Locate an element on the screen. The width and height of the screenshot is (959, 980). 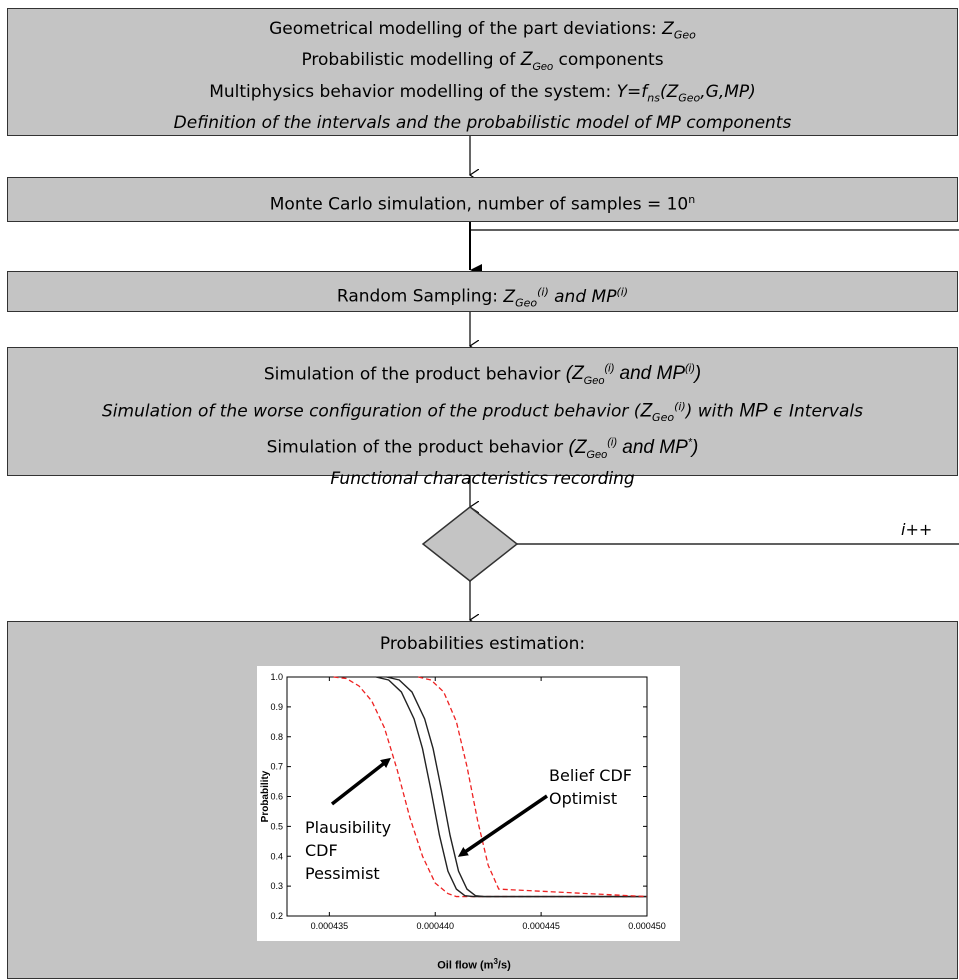
y-tick-label: 0.3 is located at coordinates (276, 886).